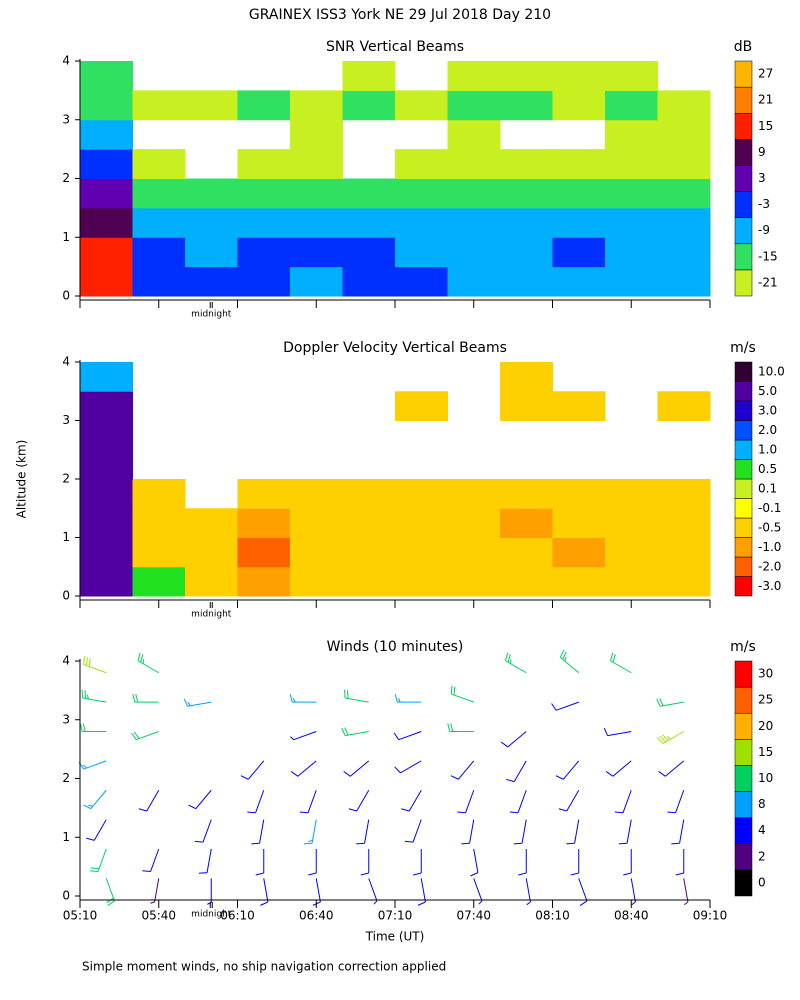  I want to click on x-tick-label: 07:10, so click(395, 916).